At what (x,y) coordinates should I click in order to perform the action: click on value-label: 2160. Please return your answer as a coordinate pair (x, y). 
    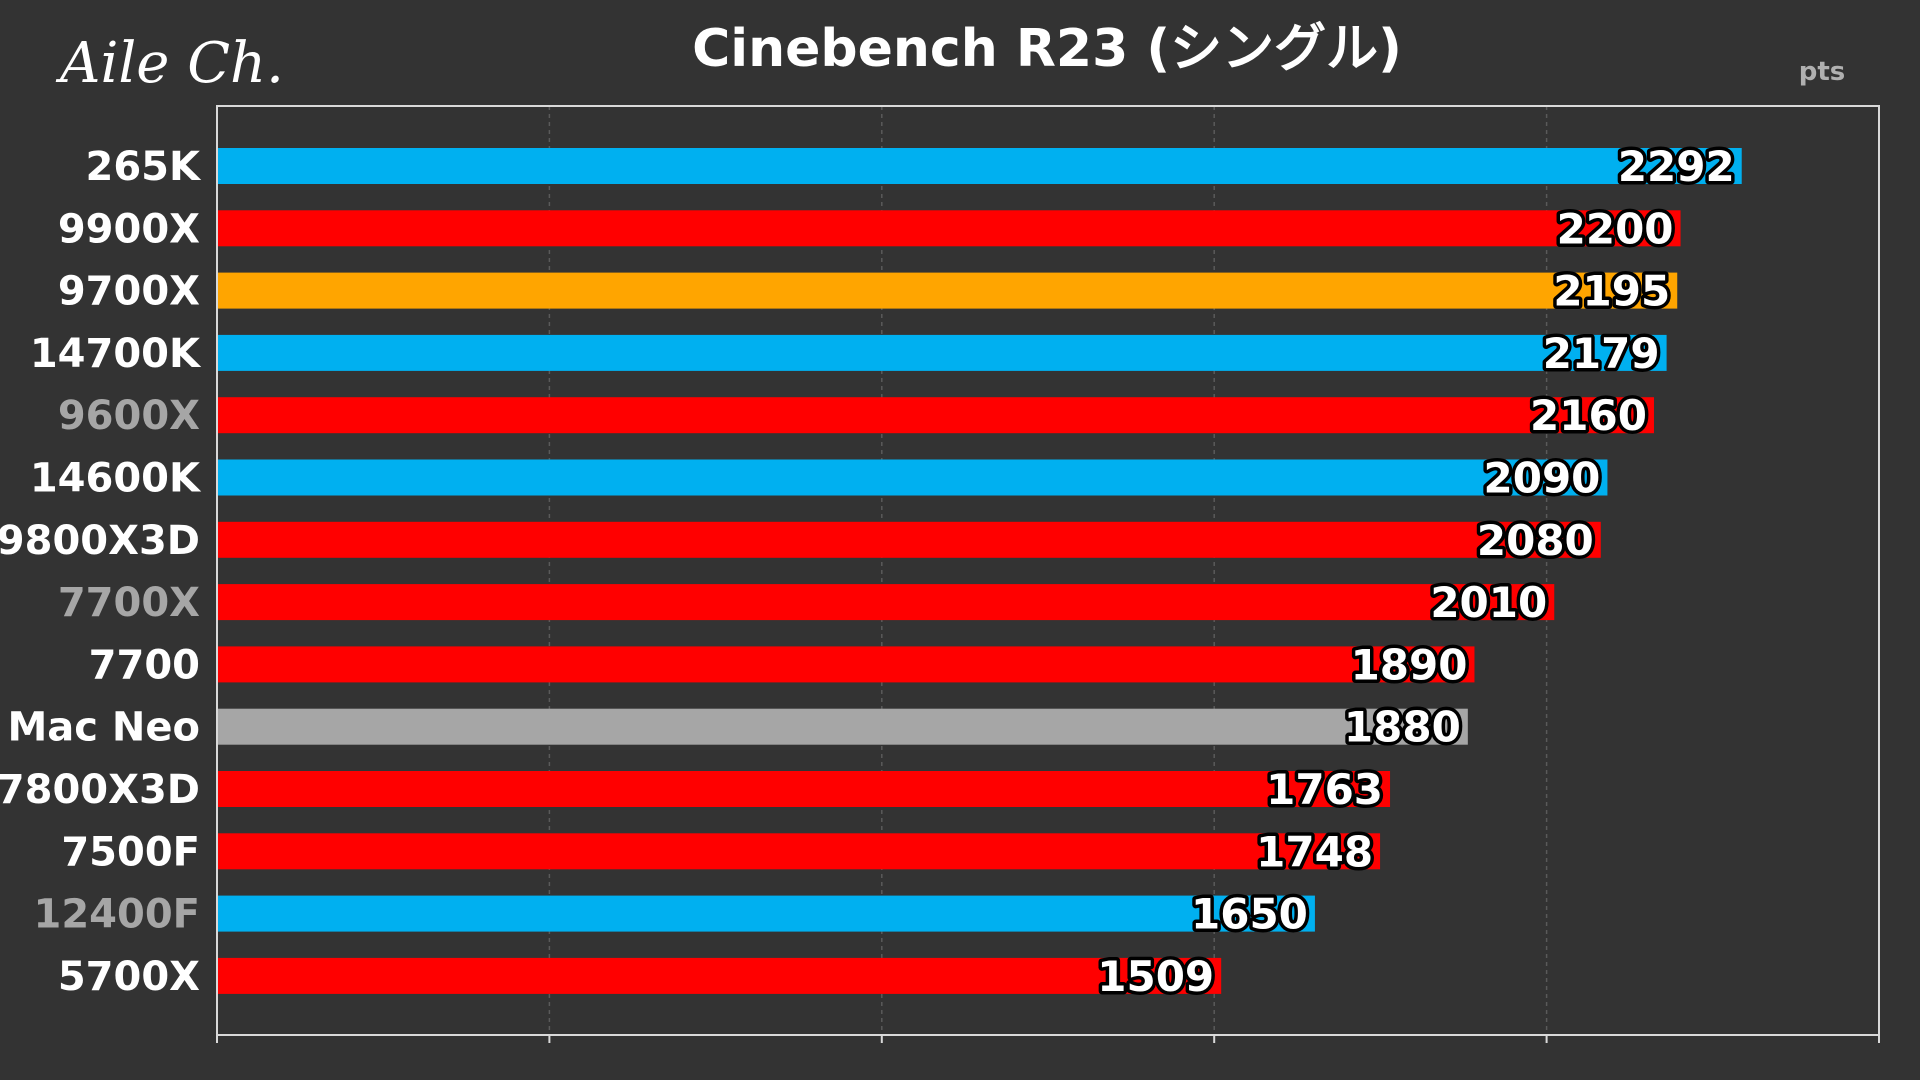
    Looking at the image, I should click on (1588, 415).